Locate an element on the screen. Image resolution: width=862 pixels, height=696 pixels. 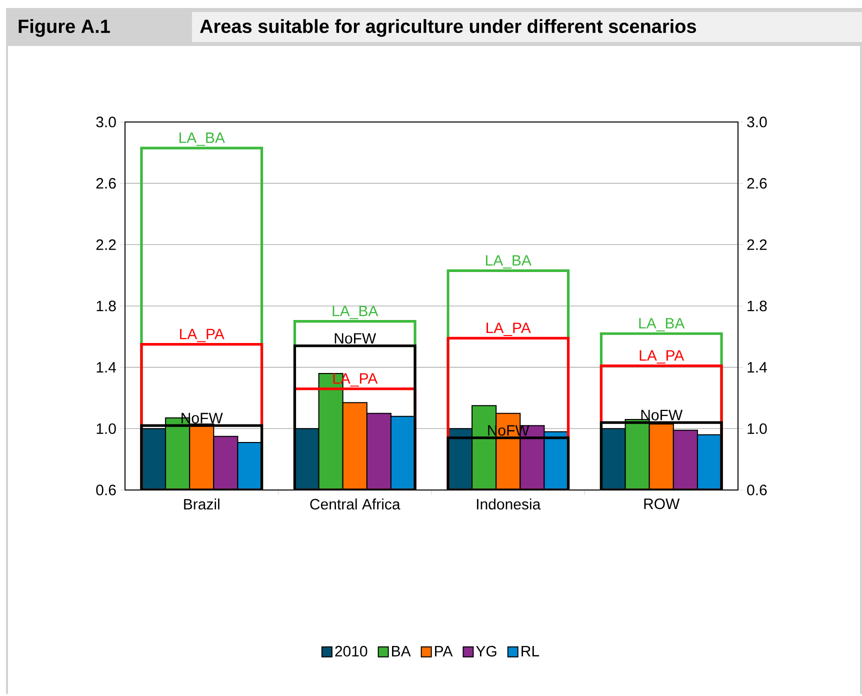
legend-label: RL is located at coordinates (531, 651).